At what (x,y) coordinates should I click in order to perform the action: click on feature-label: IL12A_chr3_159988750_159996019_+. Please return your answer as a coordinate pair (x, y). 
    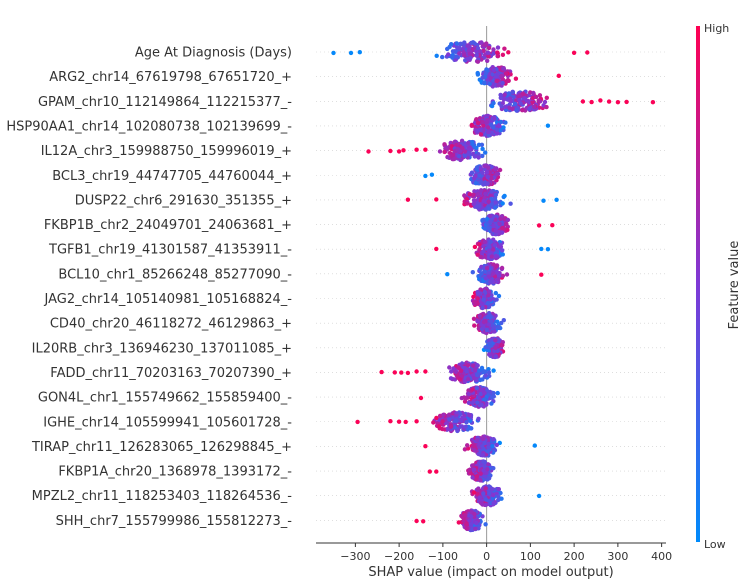
    Looking at the image, I should click on (166, 151).